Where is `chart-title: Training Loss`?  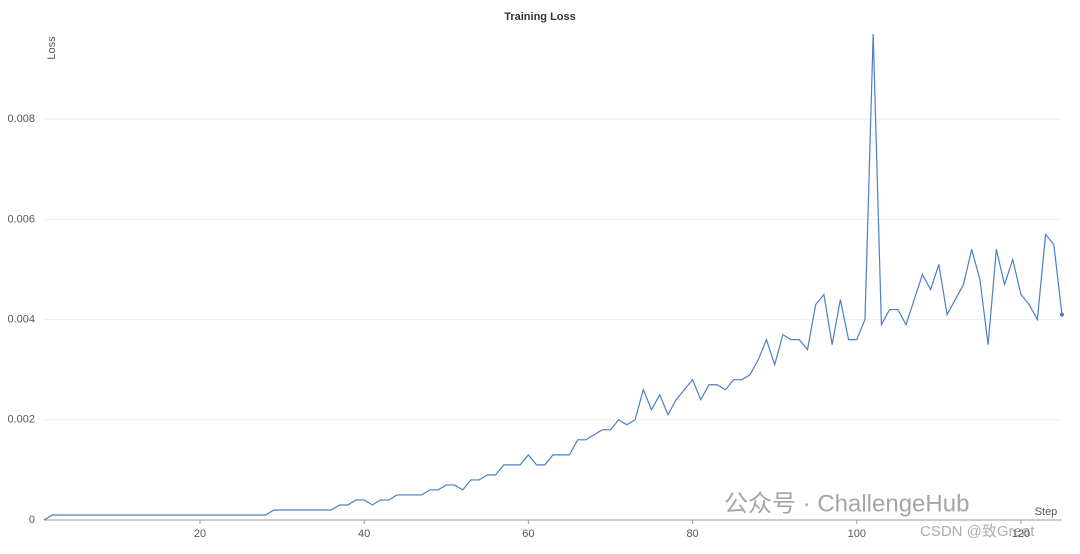 chart-title: Training Loss is located at coordinates (540, 17).